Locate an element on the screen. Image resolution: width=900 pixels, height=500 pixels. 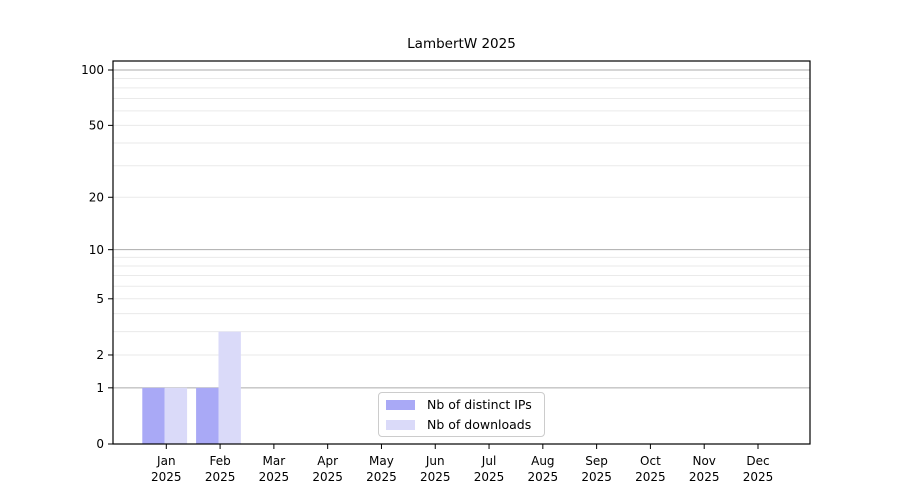
y-tick-label: 50 is located at coordinates (96, 126).